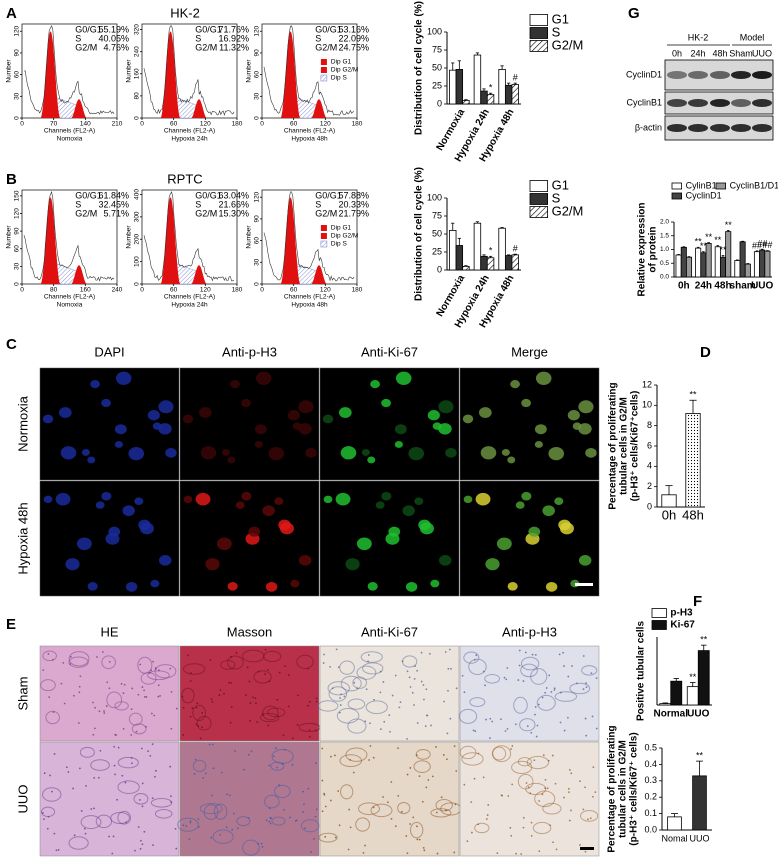 The width and height of the screenshot is (778, 862). What do you see at coordinates (137, 51) in the screenshot?
I see `label: 240` at bounding box center [137, 51].